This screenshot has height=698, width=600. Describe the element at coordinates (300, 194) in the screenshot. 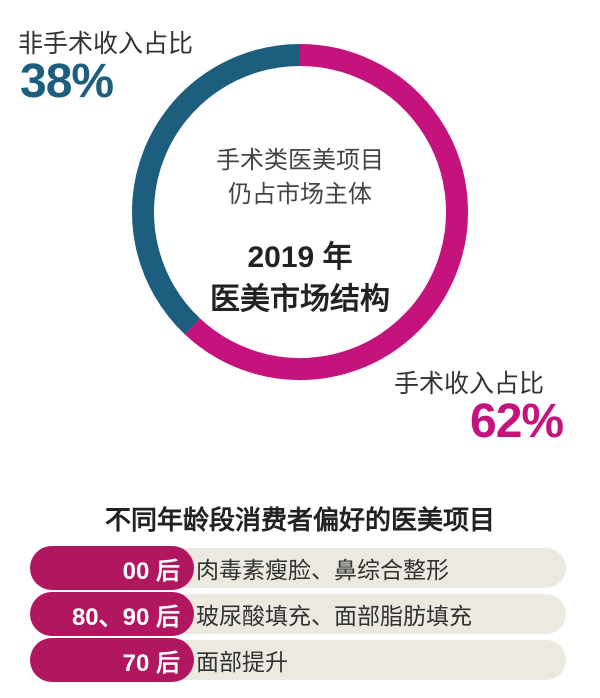

I see `center-caption-line-2: 仍占市场主体` at that location.